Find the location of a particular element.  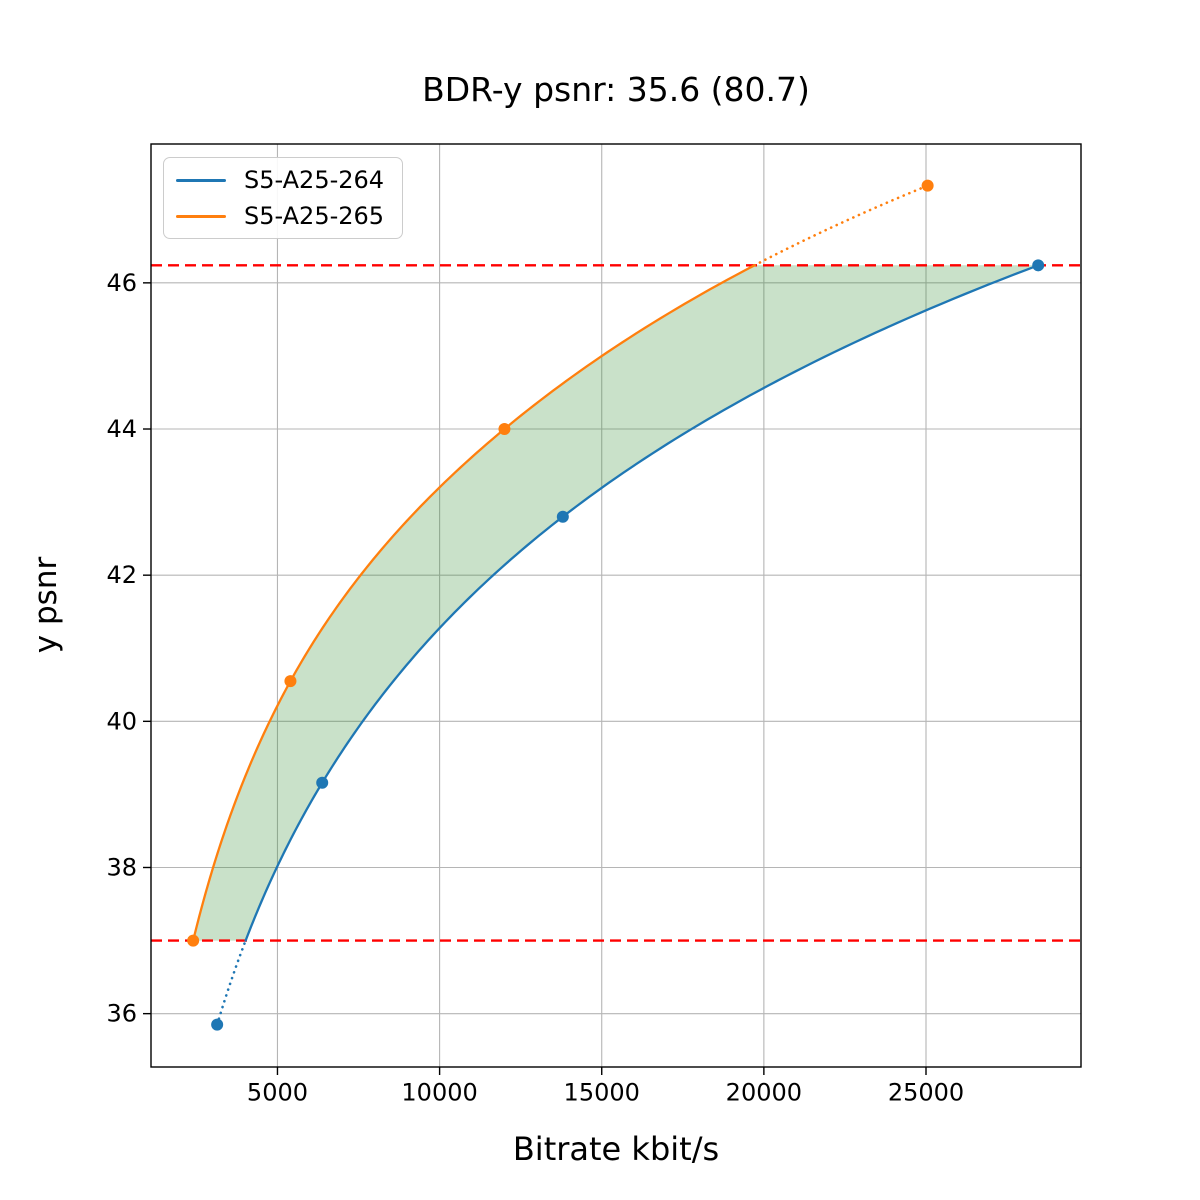

x-tick-label: 20000 is located at coordinates (764, 1093).